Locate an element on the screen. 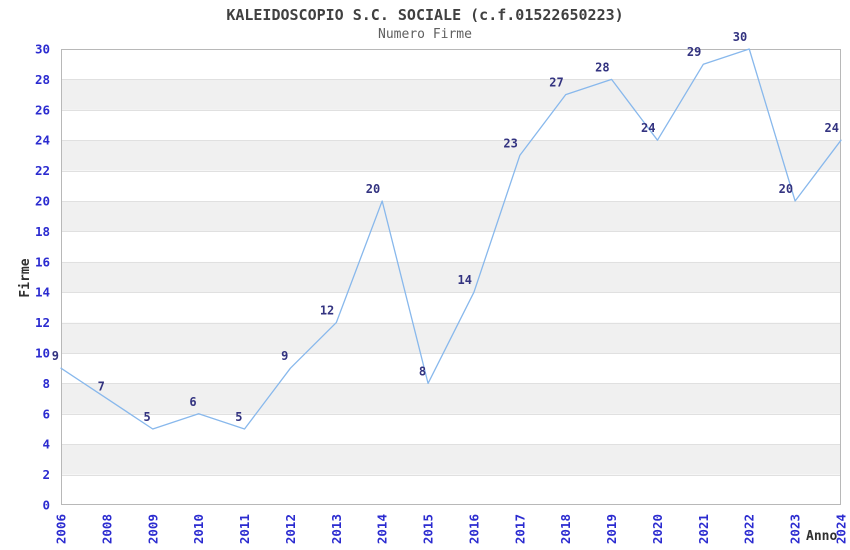 Image resolution: width=850 pixels, height=550 pixels. x-tick-label: 2024 is located at coordinates (841, 529).